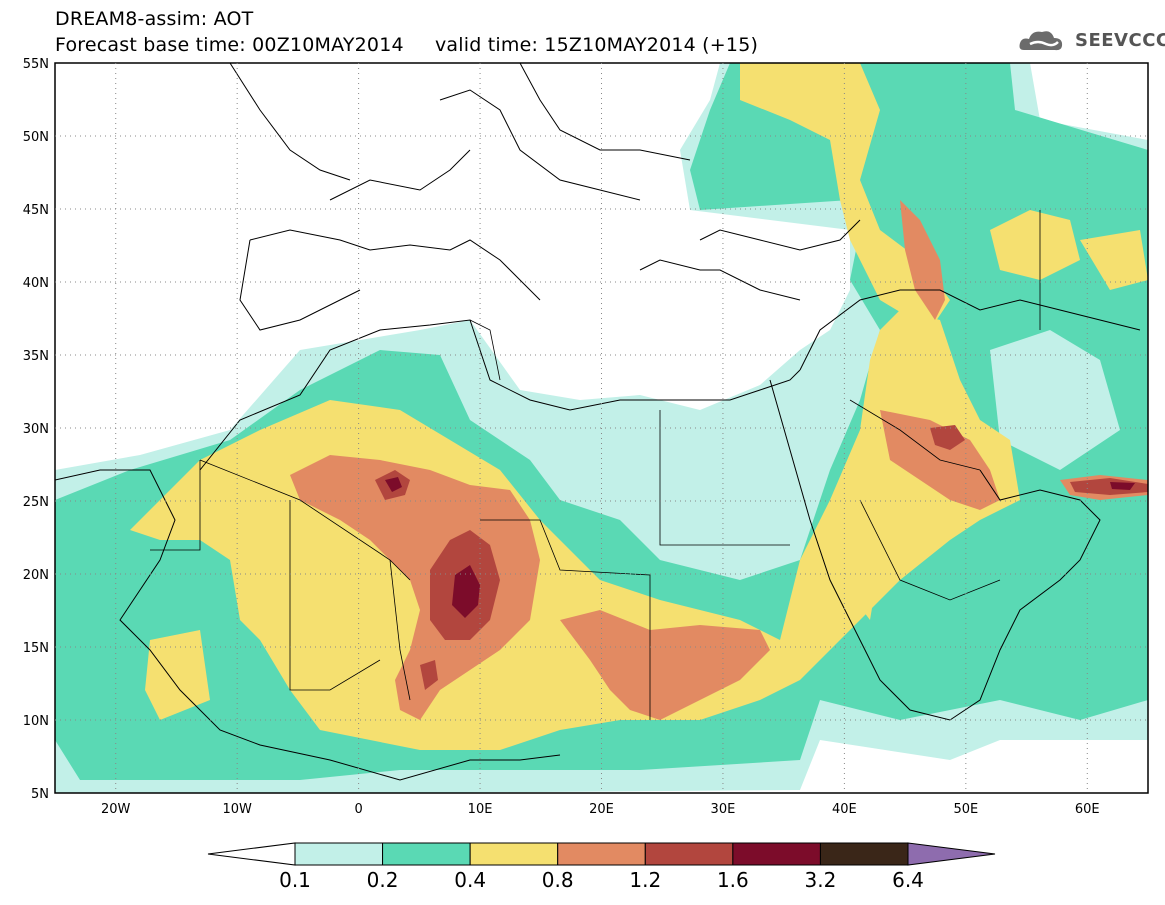  Describe the element at coordinates (154, 19) in the screenshot. I see `map-title: DREAM8-assim: AOT` at that location.